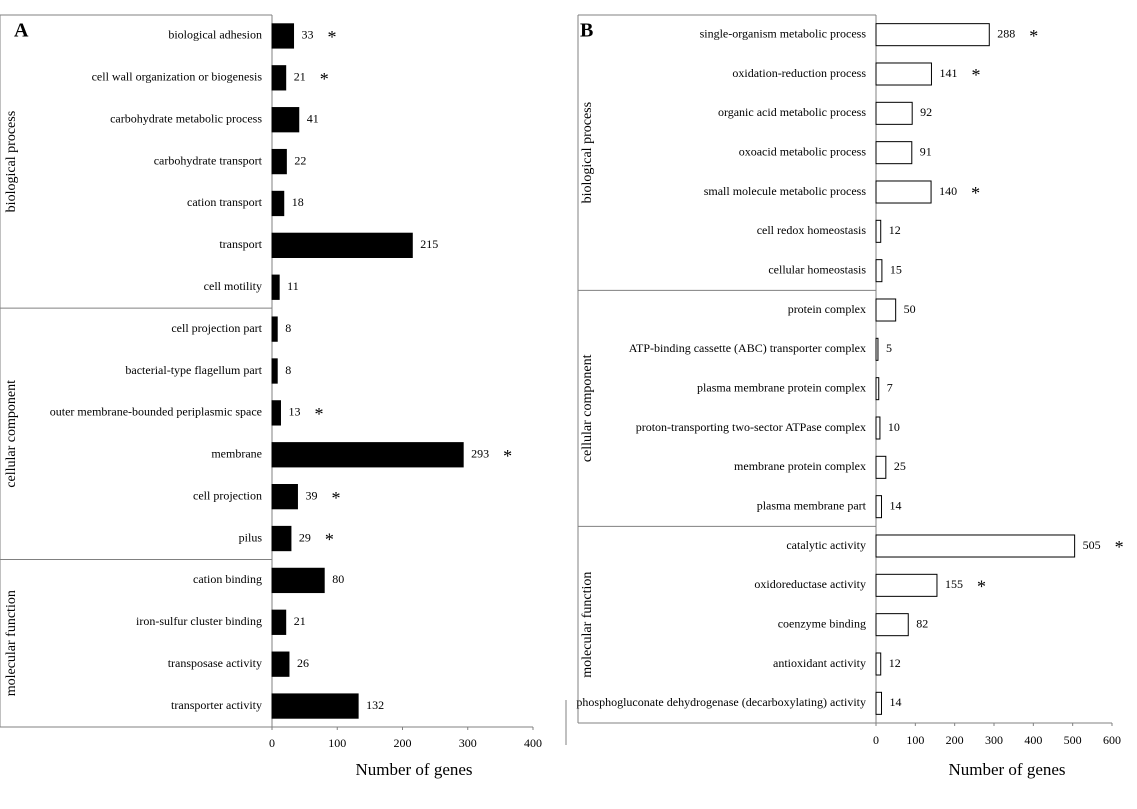 This screenshot has height=809, width=1137. I want to click on category-label: transporter activity, so click(216, 705).